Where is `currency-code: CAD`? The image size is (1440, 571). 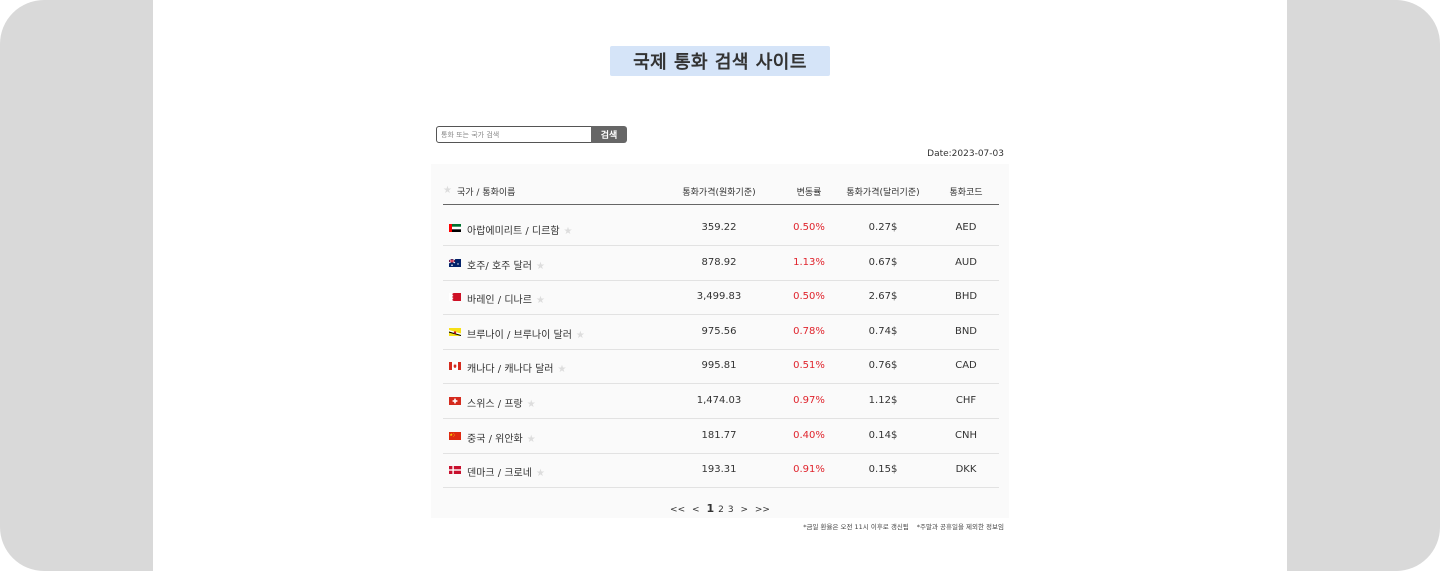
currency-code: CAD is located at coordinates (966, 366).